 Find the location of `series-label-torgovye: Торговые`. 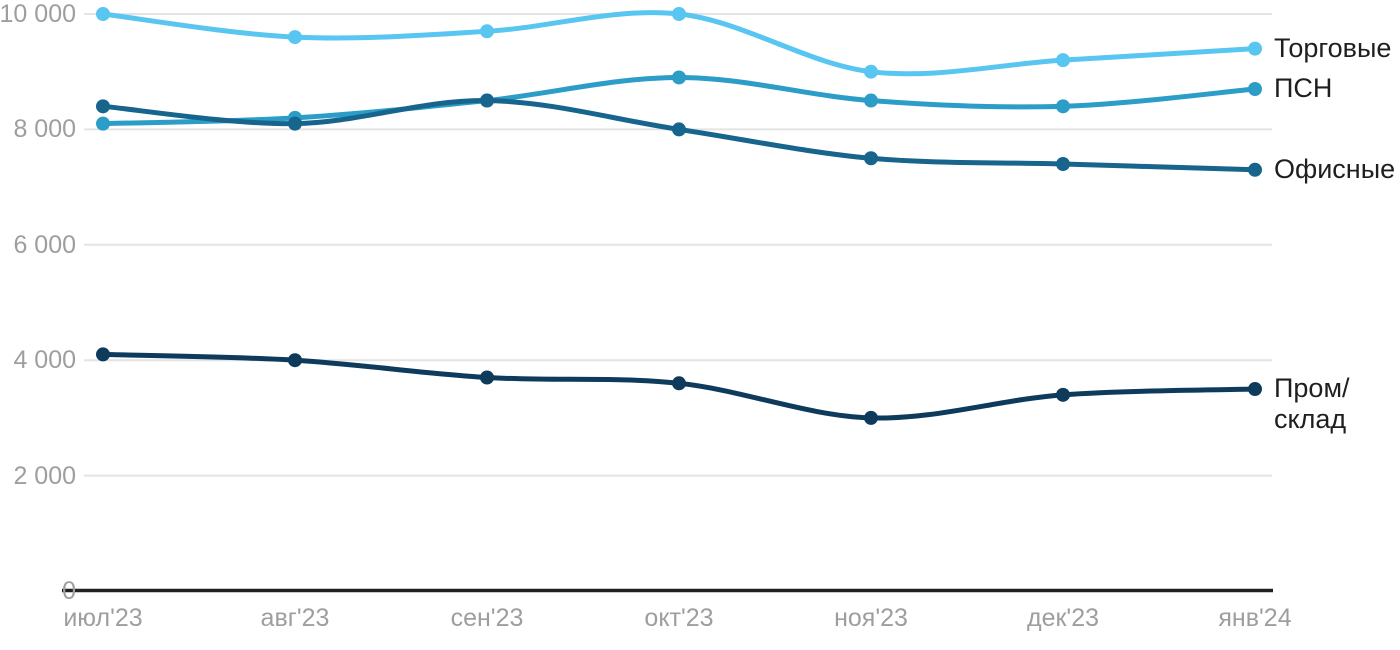

series-label-torgovye: Торговые is located at coordinates (1333, 47).